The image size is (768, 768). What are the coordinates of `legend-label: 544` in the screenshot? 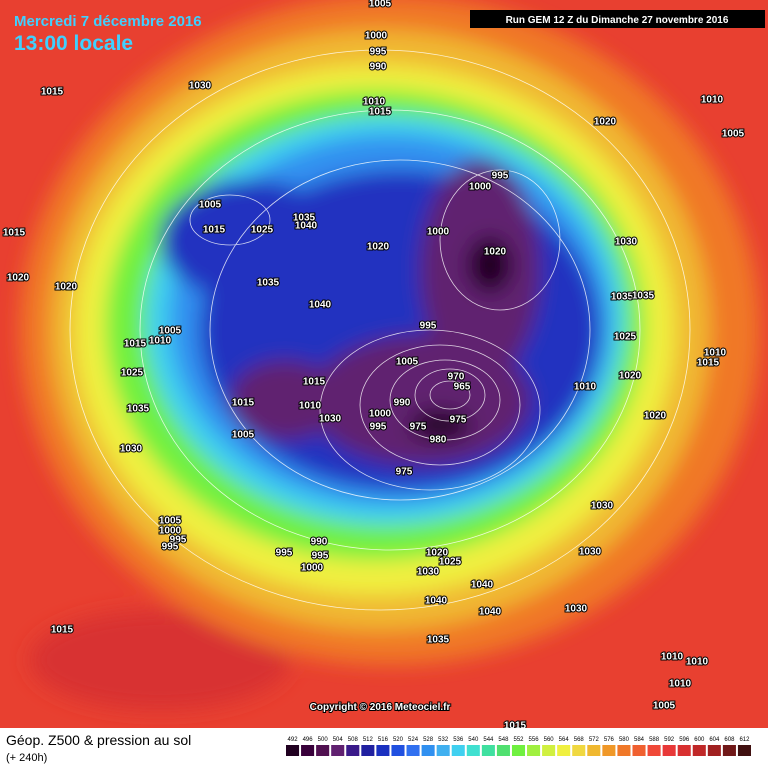 It's located at (488, 740).